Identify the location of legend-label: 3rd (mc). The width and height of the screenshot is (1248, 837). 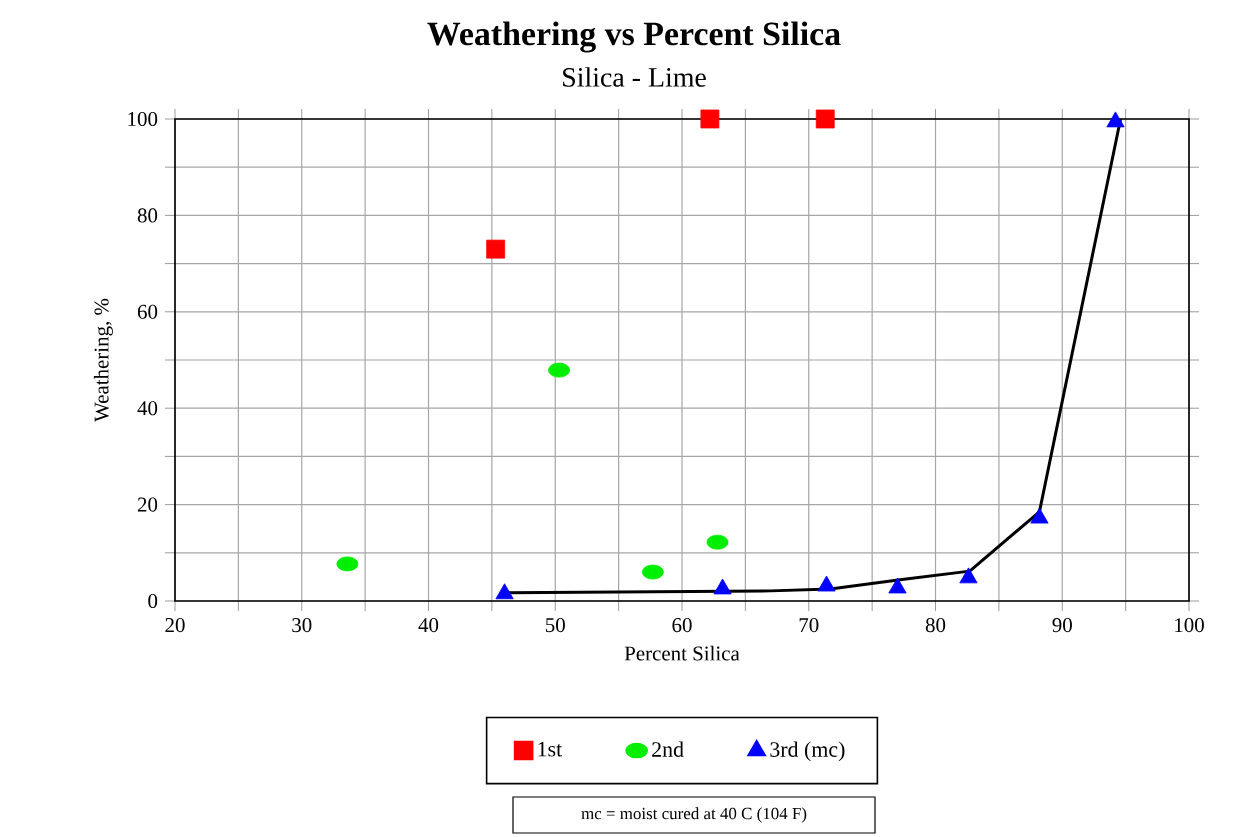
(807, 751).